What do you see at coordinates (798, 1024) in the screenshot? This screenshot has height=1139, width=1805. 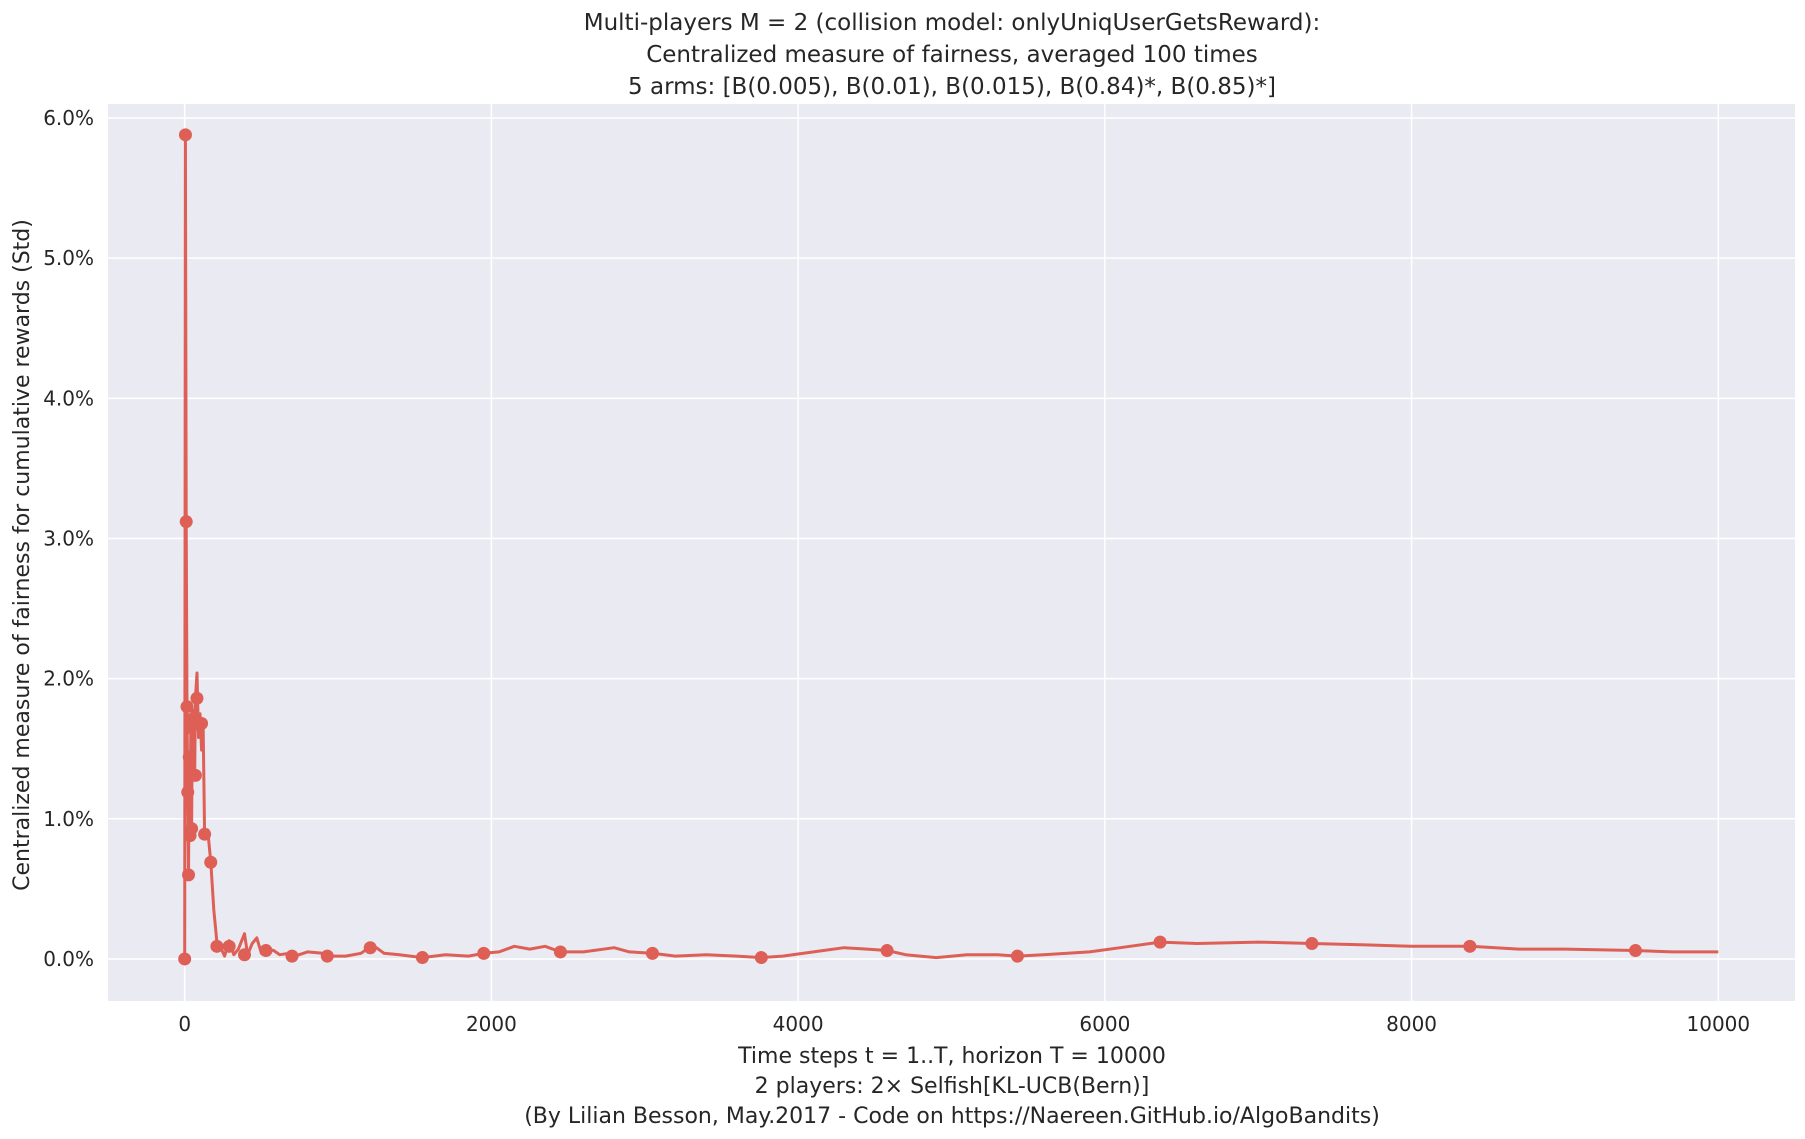 I see `x-tick-label: 4000` at bounding box center [798, 1024].